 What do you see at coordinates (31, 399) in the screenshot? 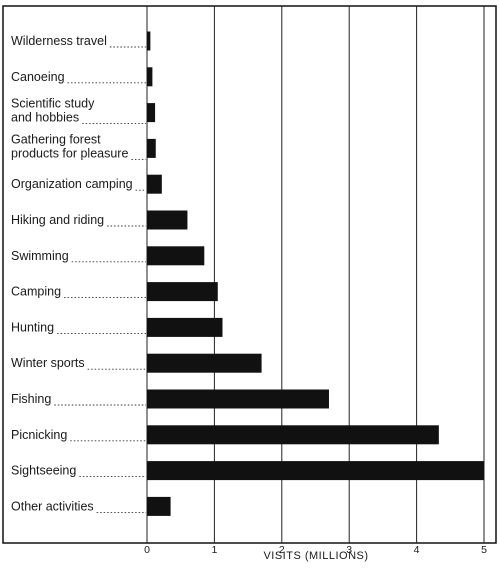
I see `category-label: Fishing` at bounding box center [31, 399].